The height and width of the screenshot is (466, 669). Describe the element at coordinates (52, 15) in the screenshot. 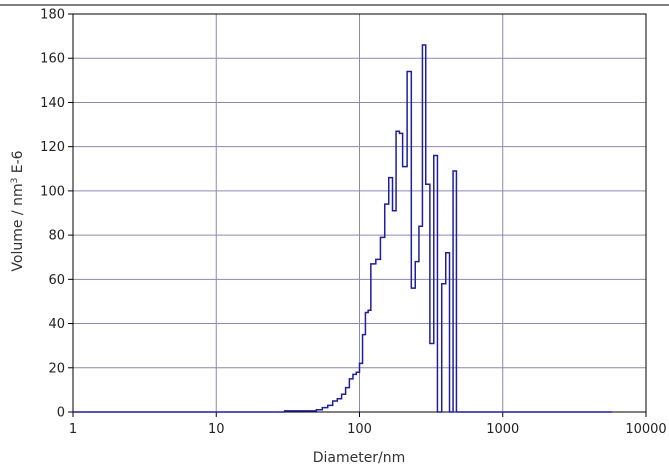

I see `y-tick-label: 180` at that location.